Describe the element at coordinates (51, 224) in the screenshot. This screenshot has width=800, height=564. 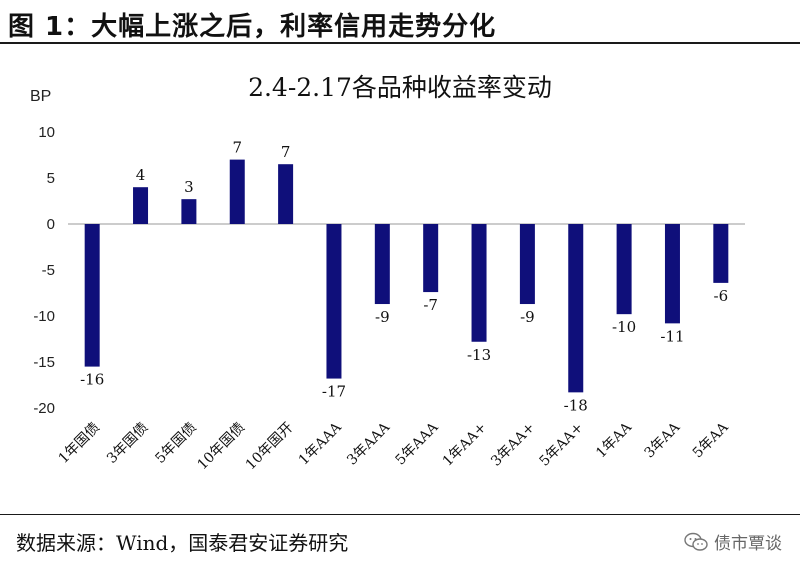
I see `y-tick-label: 0` at that location.